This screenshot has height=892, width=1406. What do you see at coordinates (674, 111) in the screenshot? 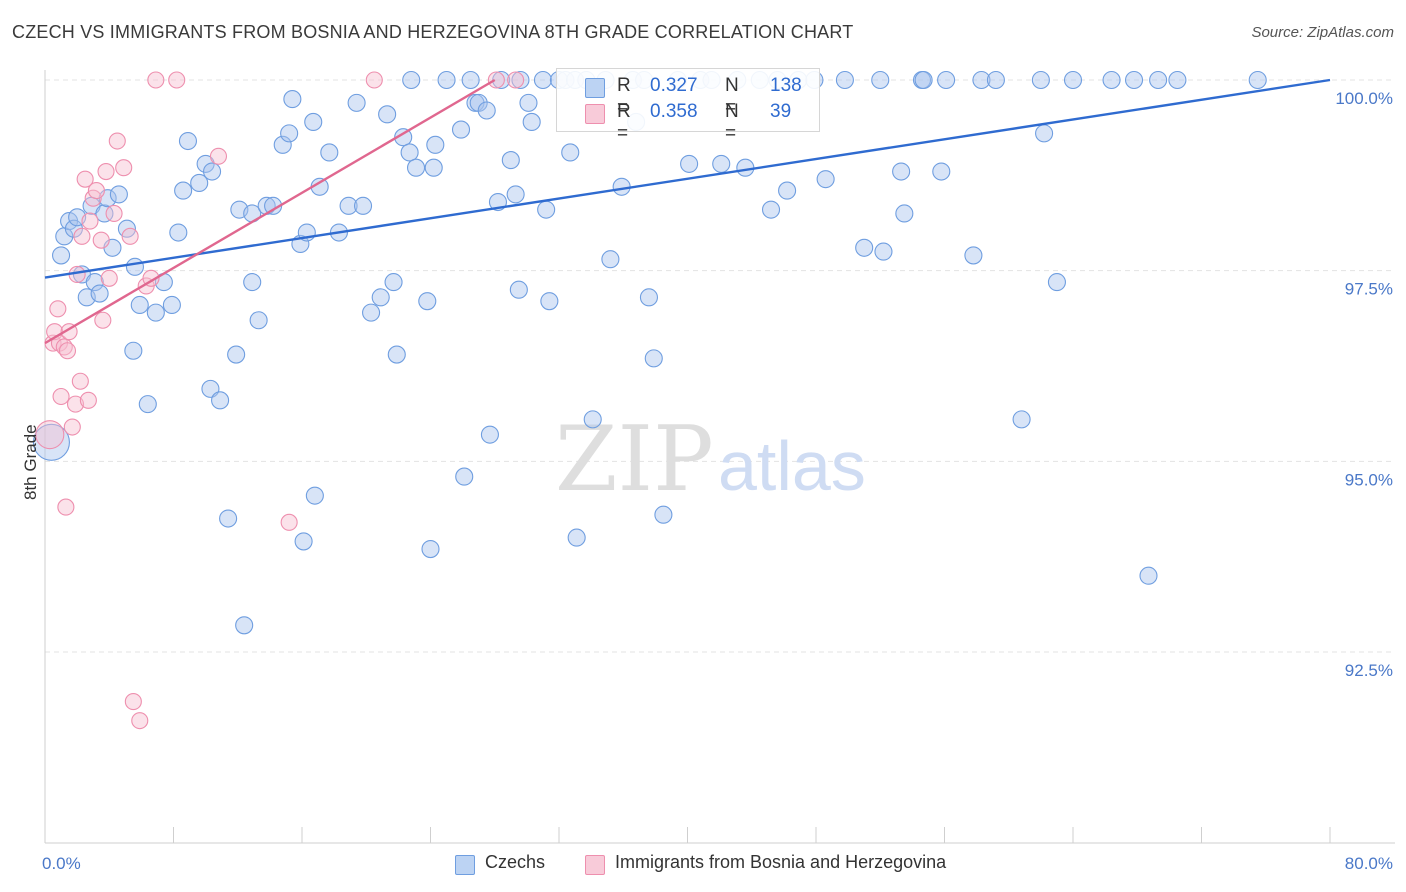
I see `legend-r-value: 0.358` at bounding box center [674, 111].